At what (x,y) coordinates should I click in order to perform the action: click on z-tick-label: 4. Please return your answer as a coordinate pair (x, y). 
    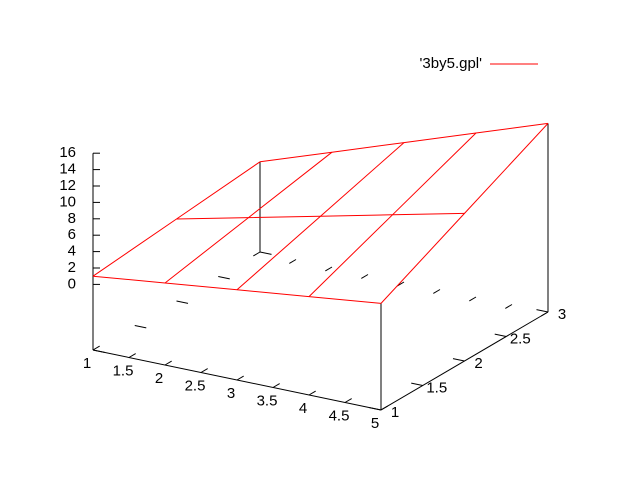
    Looking at the image, I should click on (72, 251).